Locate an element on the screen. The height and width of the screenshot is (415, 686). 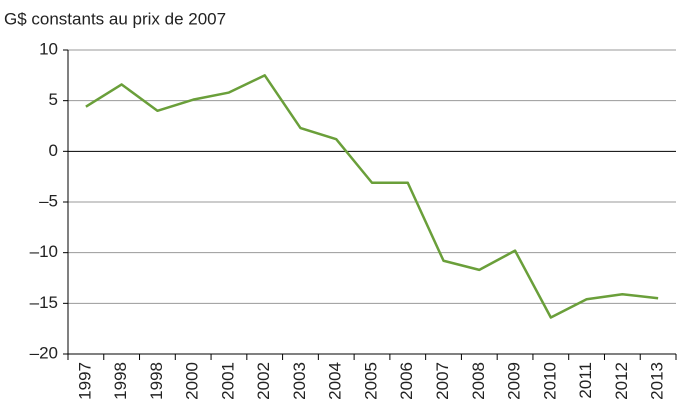
x-tick-label: 2000 is located at coordinates (192, 381).